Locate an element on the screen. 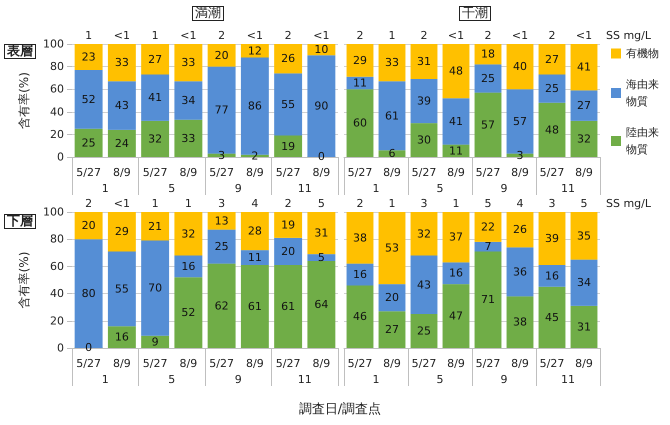 Image resolution: width=670 pixels, height=425 pixels. data-label: 60 is located at coordinates (360, 123).